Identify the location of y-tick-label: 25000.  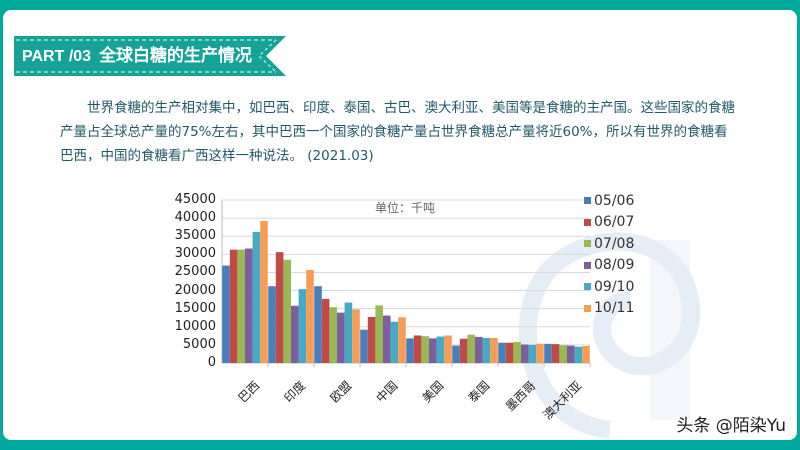
(195, 272).